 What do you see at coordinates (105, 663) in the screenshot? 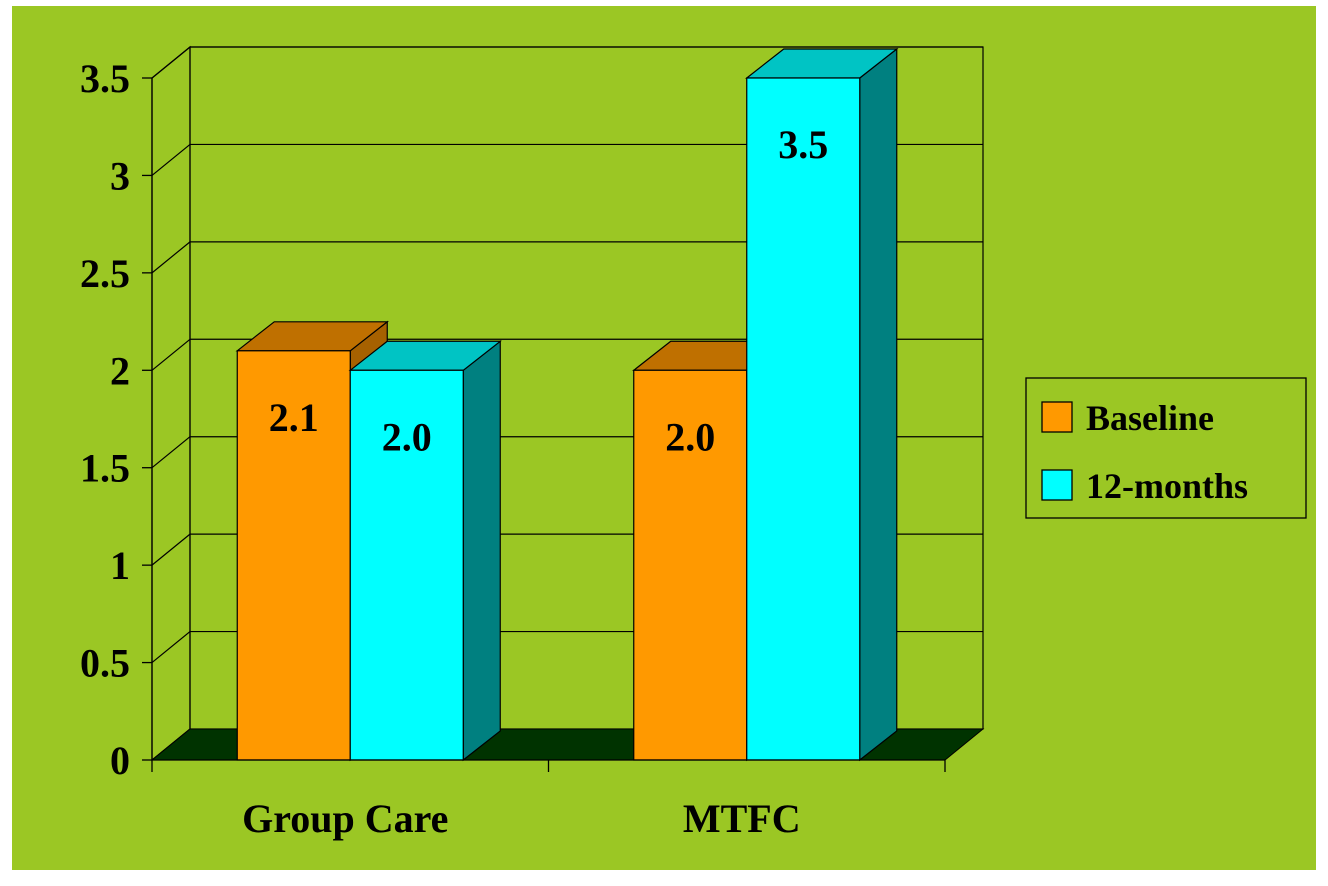
I see `y-tick-label: 0.5` at bounding box center [105, 663].